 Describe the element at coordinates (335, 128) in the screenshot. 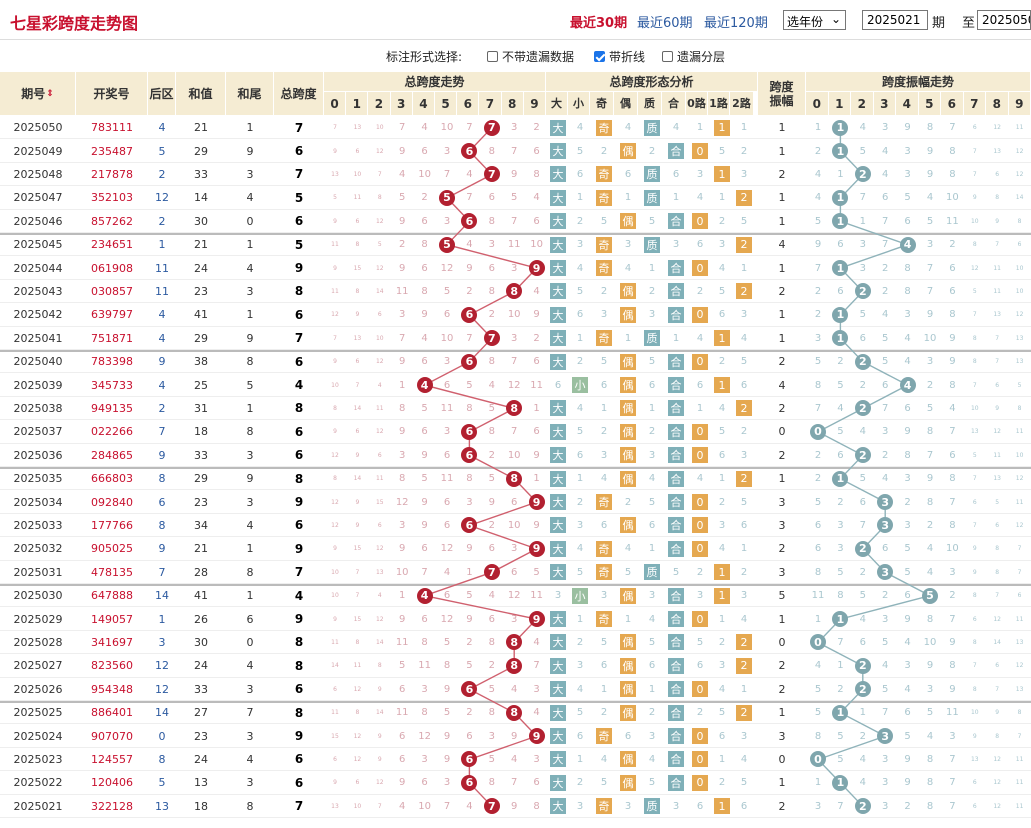

I see `trend-miss-cell: 7` at that location.